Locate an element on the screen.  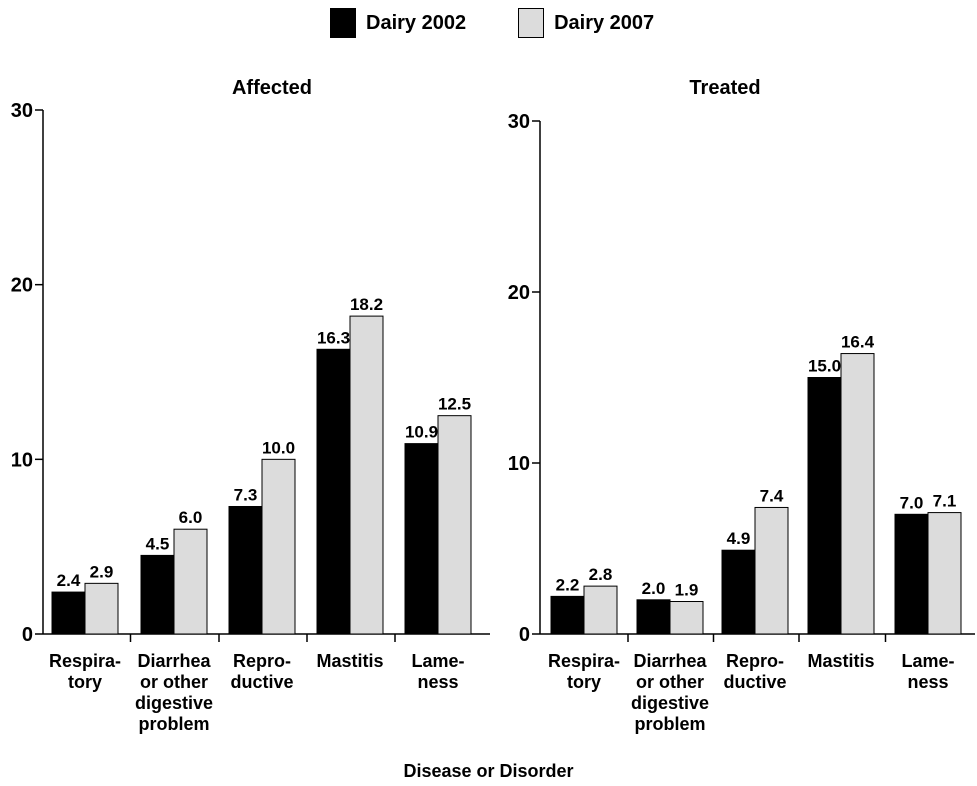
x-axis-title: Disease or Disorder is located at coordinates (488, 771).